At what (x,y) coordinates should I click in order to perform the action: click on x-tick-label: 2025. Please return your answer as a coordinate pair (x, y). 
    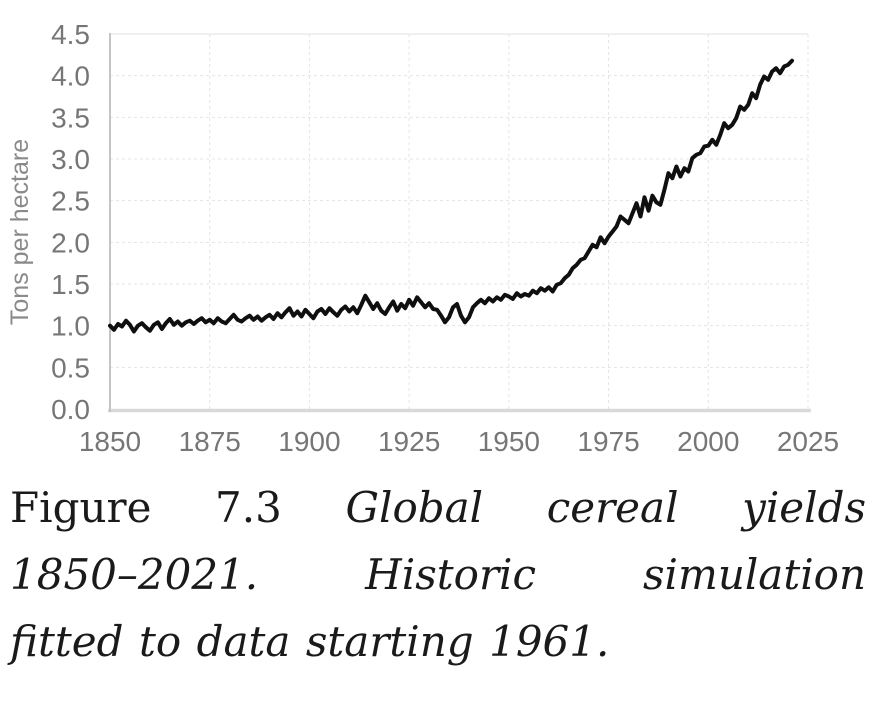
    Looking at the image, I should click on (808, 441).